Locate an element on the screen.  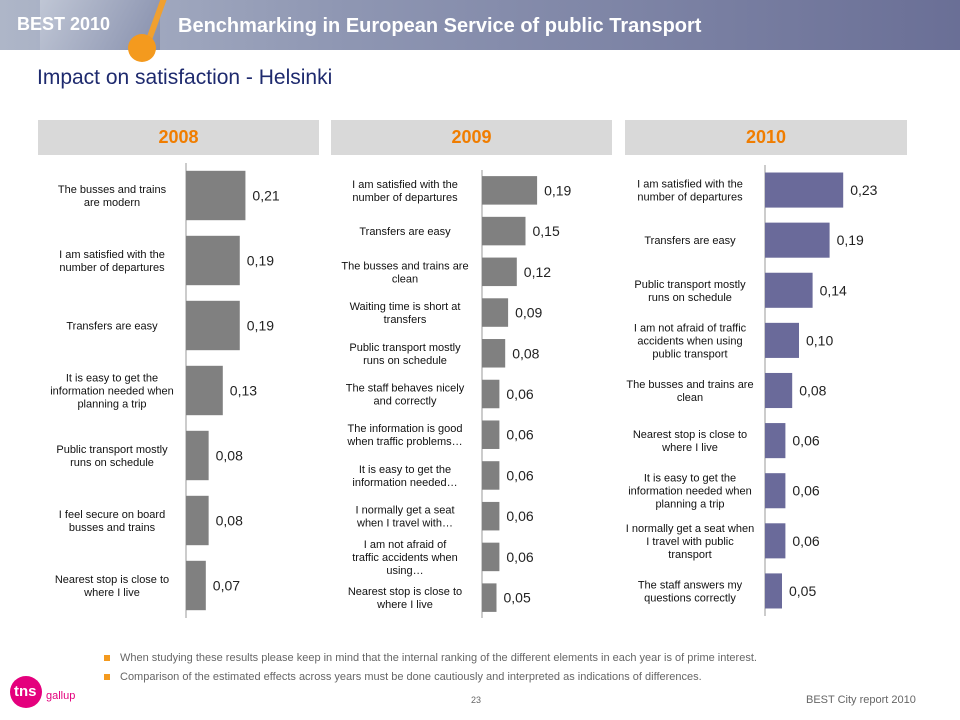
logo-disc is located at coordinates (26, 692).